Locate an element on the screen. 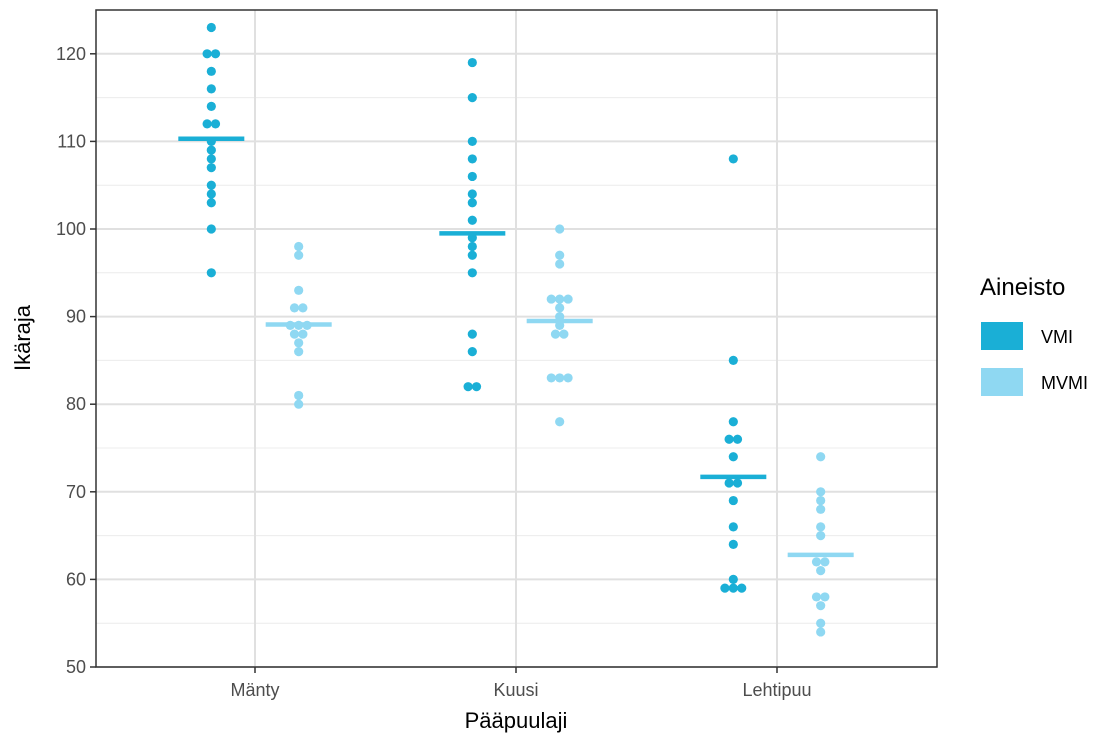  legend: Aineisto VMI MVMI is located at coordinates (1034, 335).